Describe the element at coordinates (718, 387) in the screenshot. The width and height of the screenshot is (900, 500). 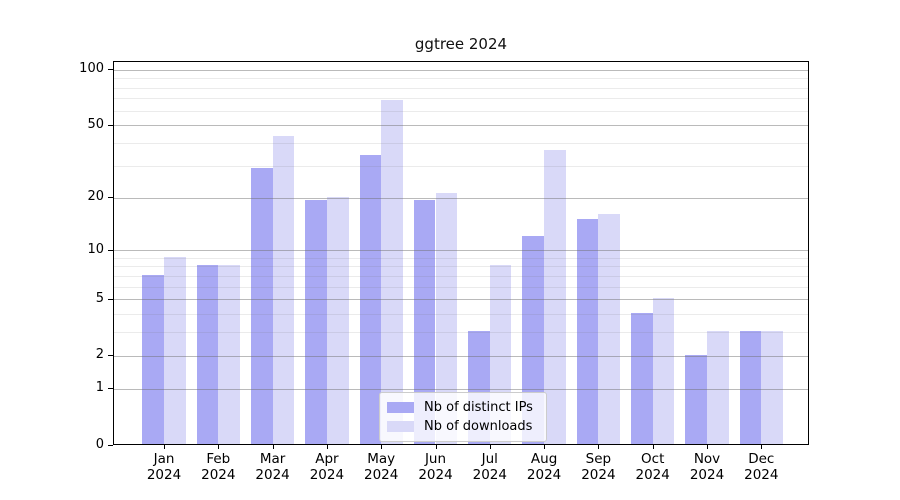
I see `bar-downloads-nov-2024` at that location.